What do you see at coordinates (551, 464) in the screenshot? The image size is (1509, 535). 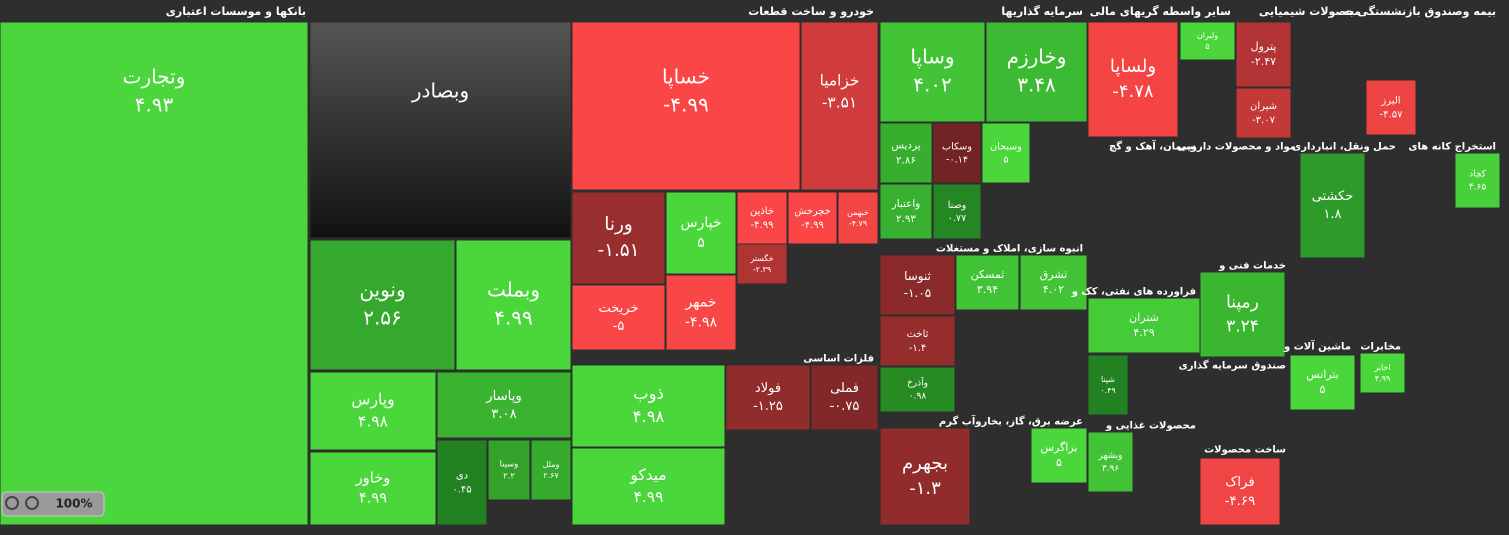 I see `tile-label: وملل` at bounding box center [551, 464].